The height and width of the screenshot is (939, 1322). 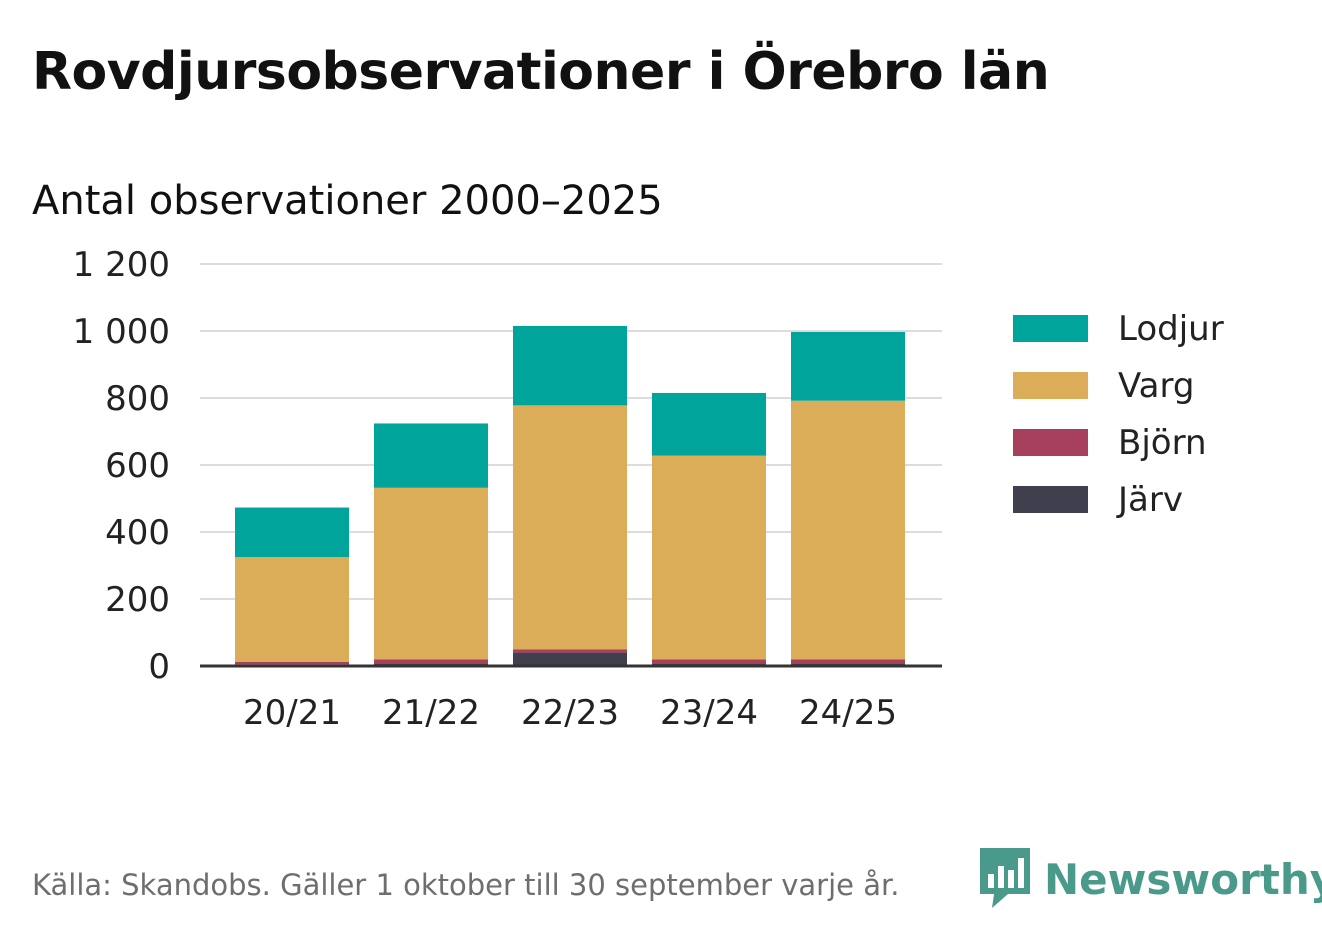 What do you see at coordinates (1183, 879) in the screenshot?
I see `brand-name: Newsworthy` at bounding box center [1183, 879].